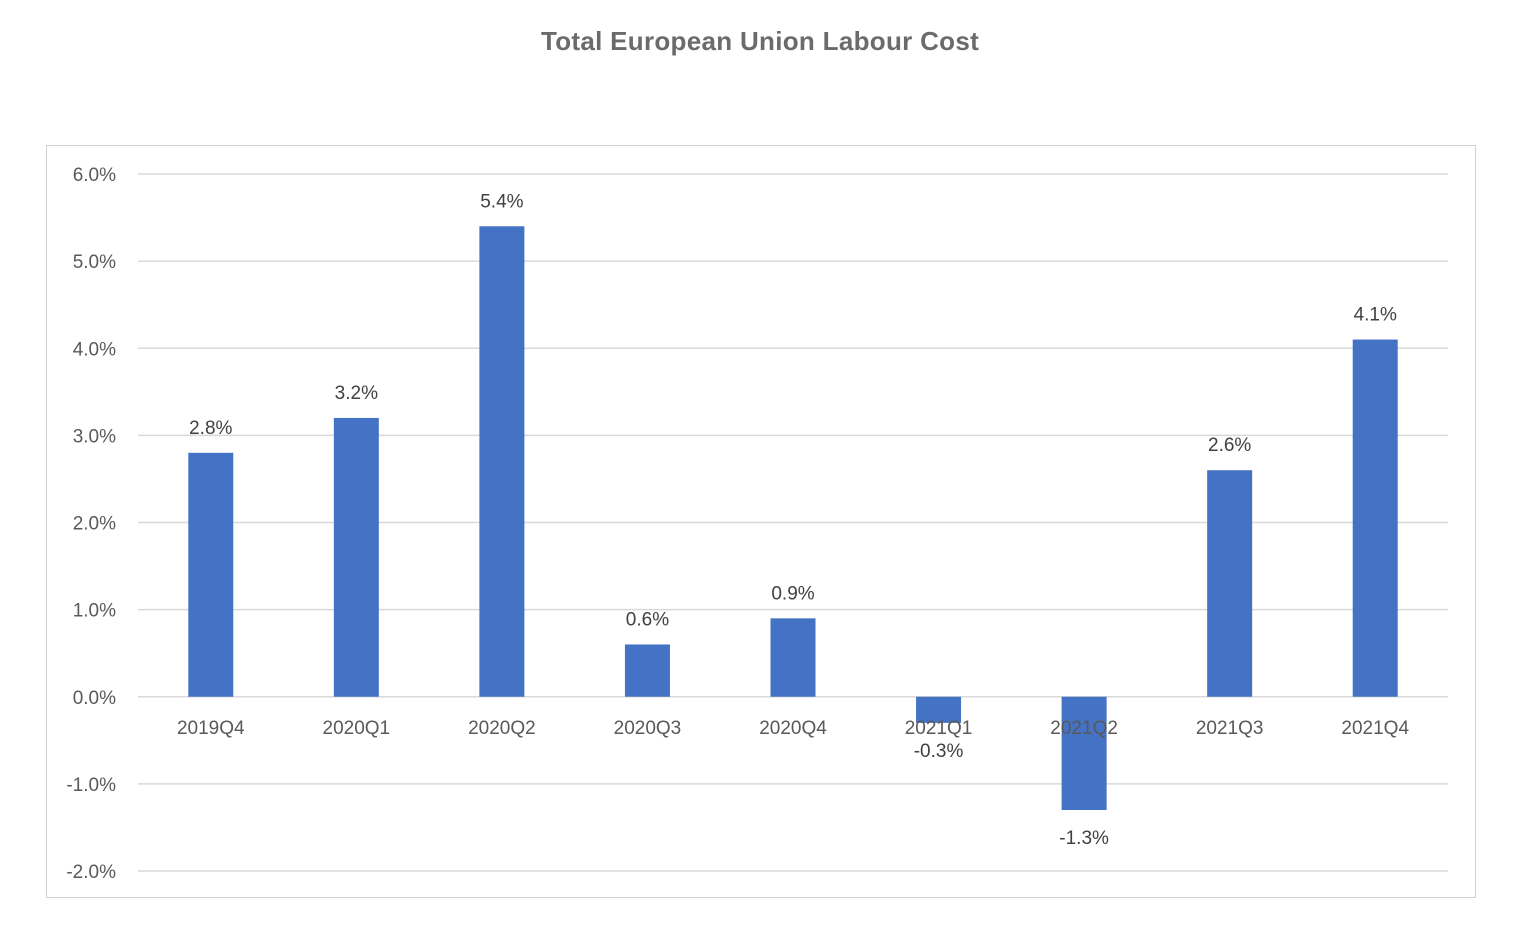 This screenshot has height=933, width=1532. I want to click on y-tick-label: 5.0%, so click(94, 262).